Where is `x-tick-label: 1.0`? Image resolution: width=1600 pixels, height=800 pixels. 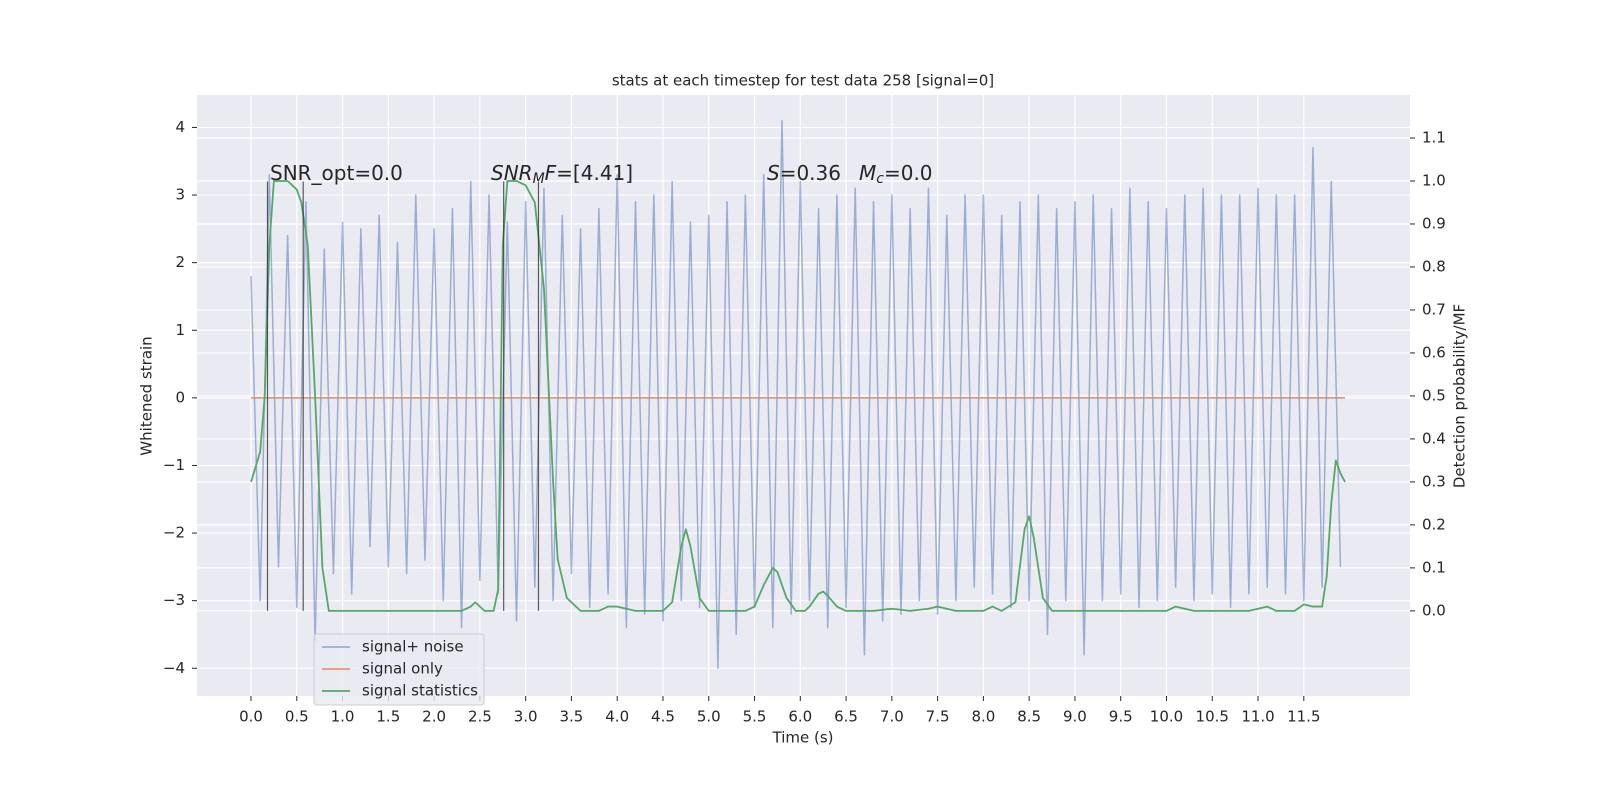 x-tick-label: 1.0 is located at coordinates (343, 717).